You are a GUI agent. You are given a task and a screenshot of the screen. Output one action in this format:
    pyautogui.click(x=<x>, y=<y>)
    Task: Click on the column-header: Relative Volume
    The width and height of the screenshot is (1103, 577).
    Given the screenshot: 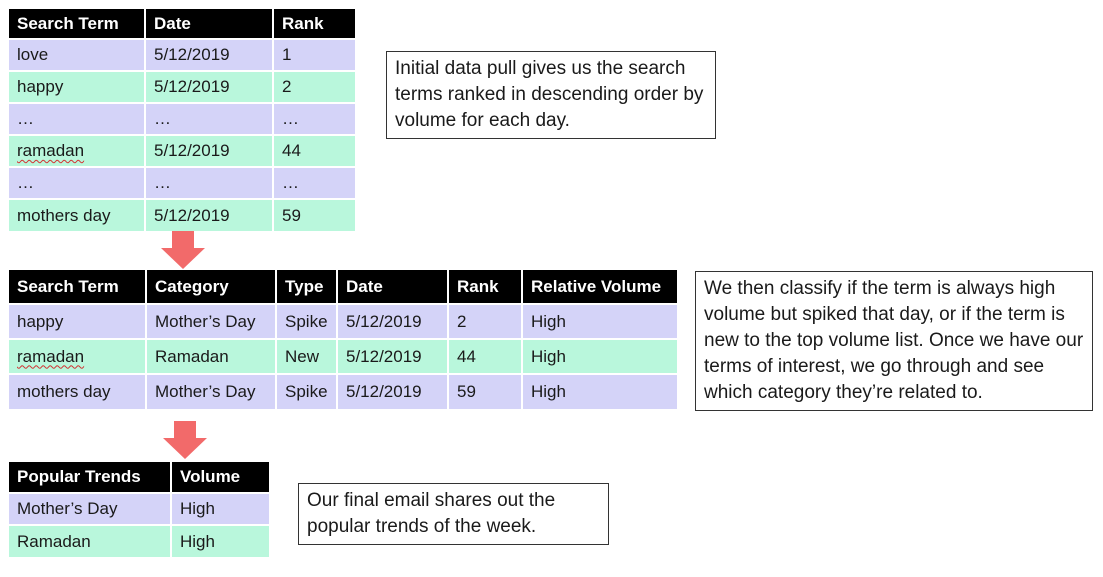 What is the action you would take?
    pyautogui.click(x=599, y=287)
    